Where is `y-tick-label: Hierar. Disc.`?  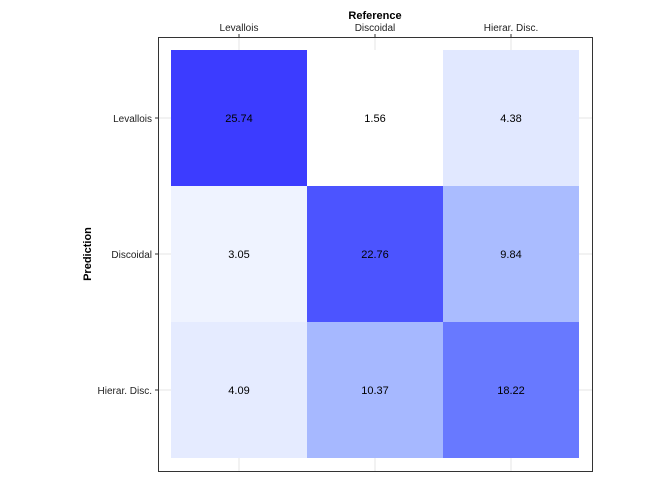 y-tick-label: Hierar. Disc. is located at coordinates (125, 391).